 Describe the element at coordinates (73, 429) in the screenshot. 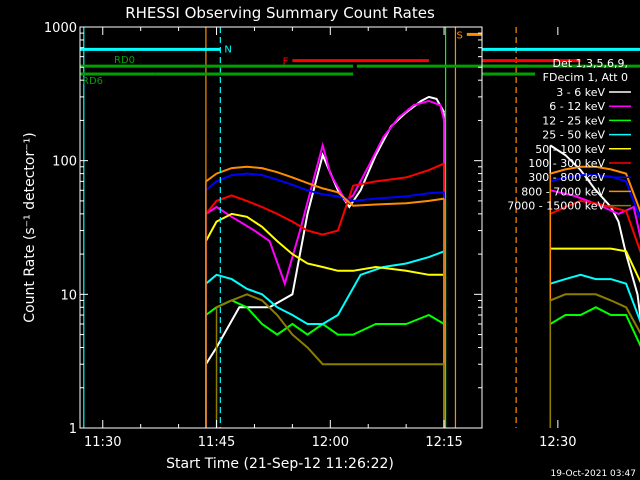

I see `y-tick-label: 1` at that location.